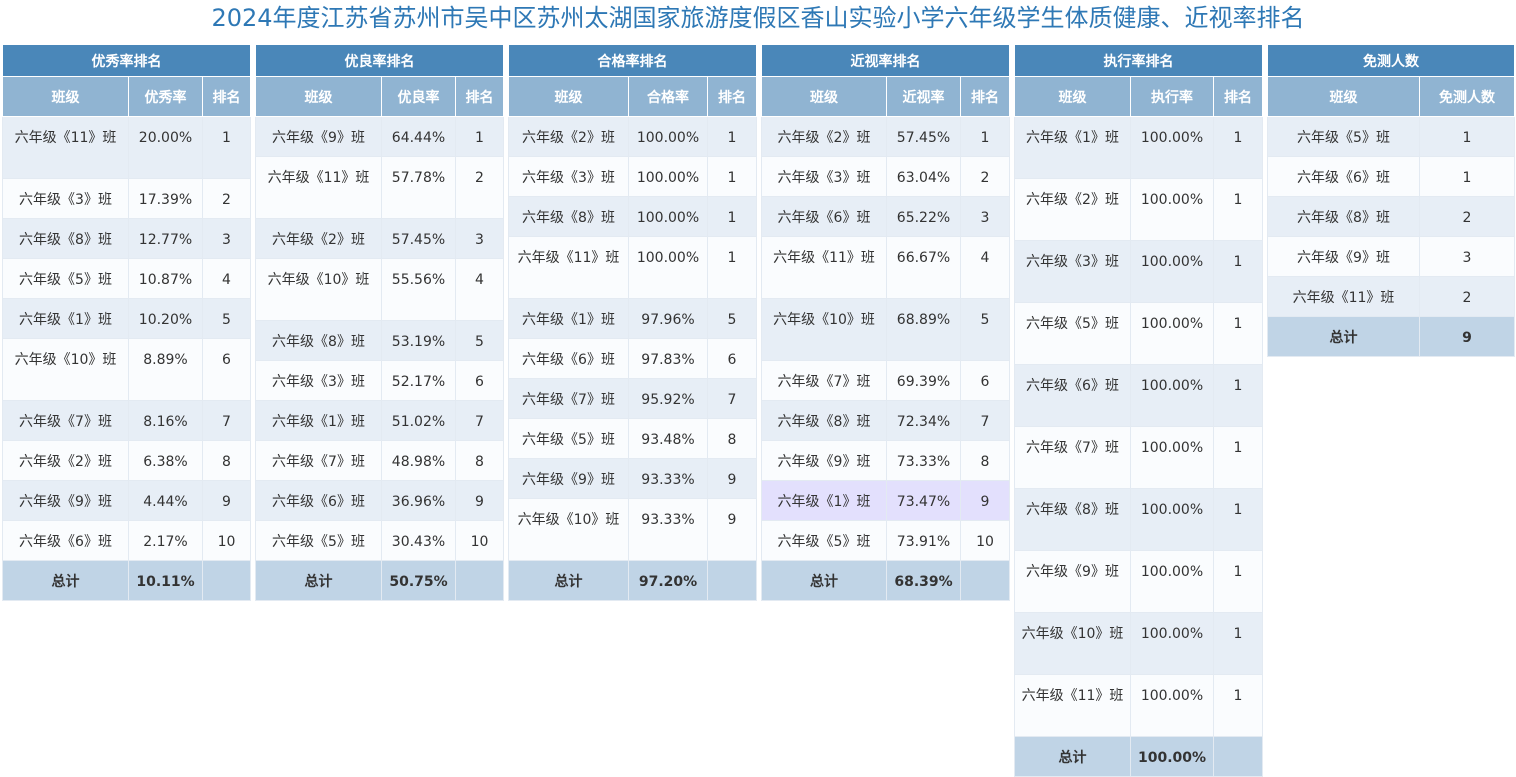 Image resolution: width=1516 pixels, height=777 pixels. What do you see at coordinates (479, 540) in the screenshot?
I see `rank-cell: 10` at bounding box center [479, 540].